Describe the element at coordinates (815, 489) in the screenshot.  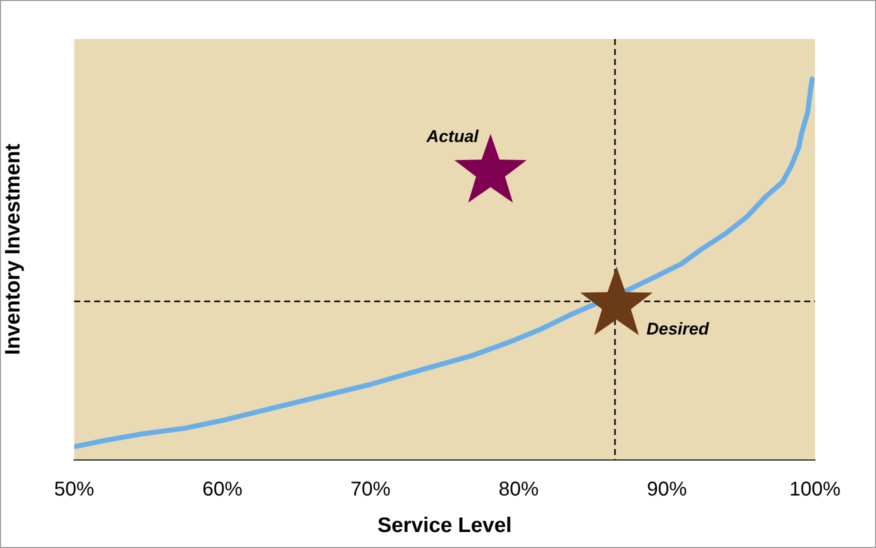
I see `x-tick-label: 100%` at that location.